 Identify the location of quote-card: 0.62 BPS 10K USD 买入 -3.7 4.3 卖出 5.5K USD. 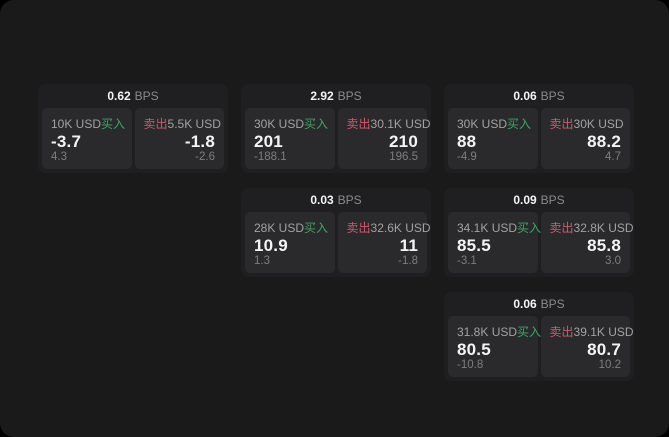
(133, 128).